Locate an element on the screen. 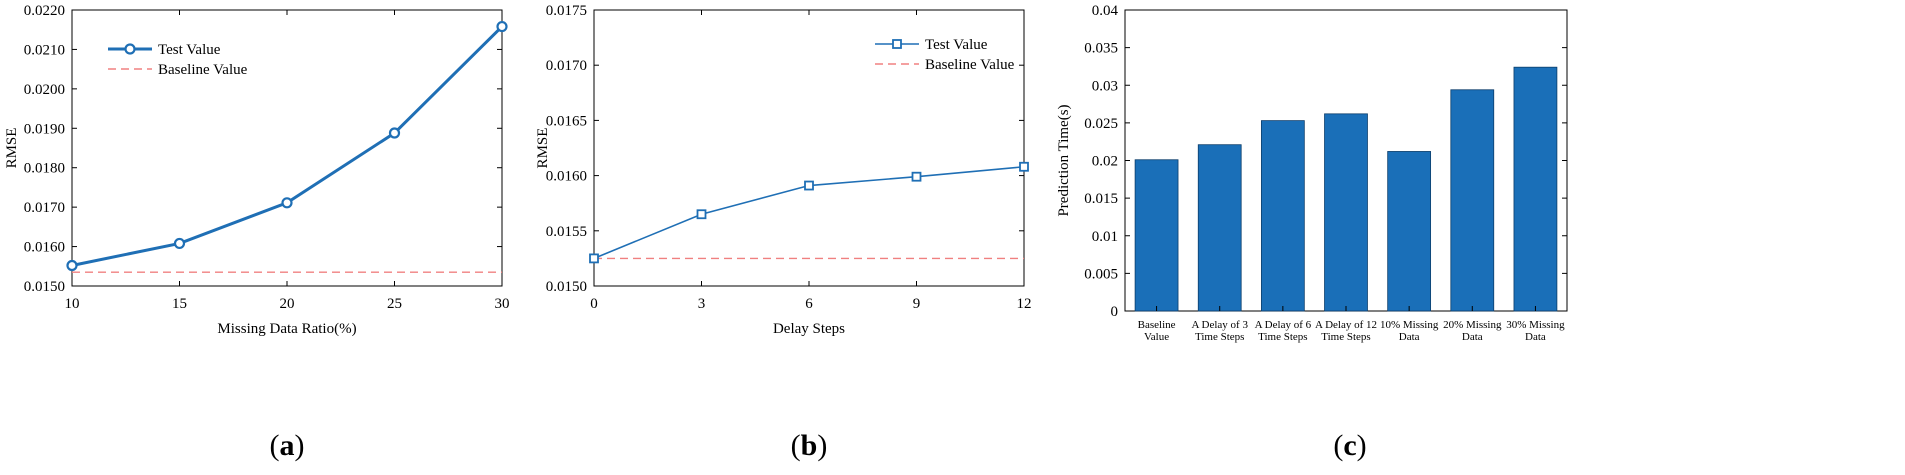 The height and width of the screenshot is (475, 1905). x-tick-label: 25 is located at coordinates (394, 304).